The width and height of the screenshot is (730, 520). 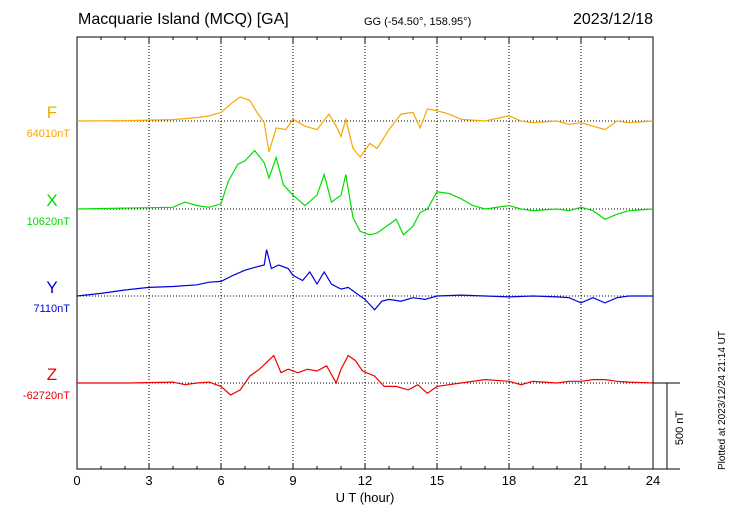 I want to click on x-tick-label: 12, so click(x=365, y=480).